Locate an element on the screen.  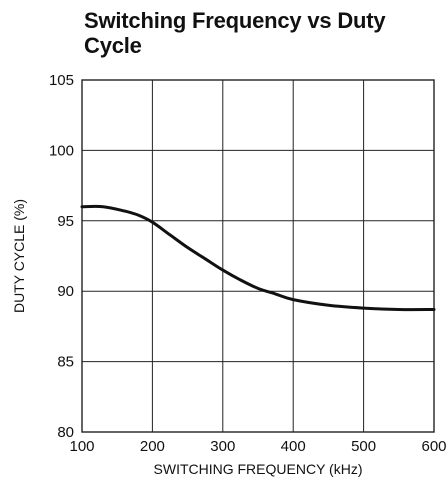
x-axis-label: SWITCHING FREQUENCY (kHz) is located at coordinates (258, 469).